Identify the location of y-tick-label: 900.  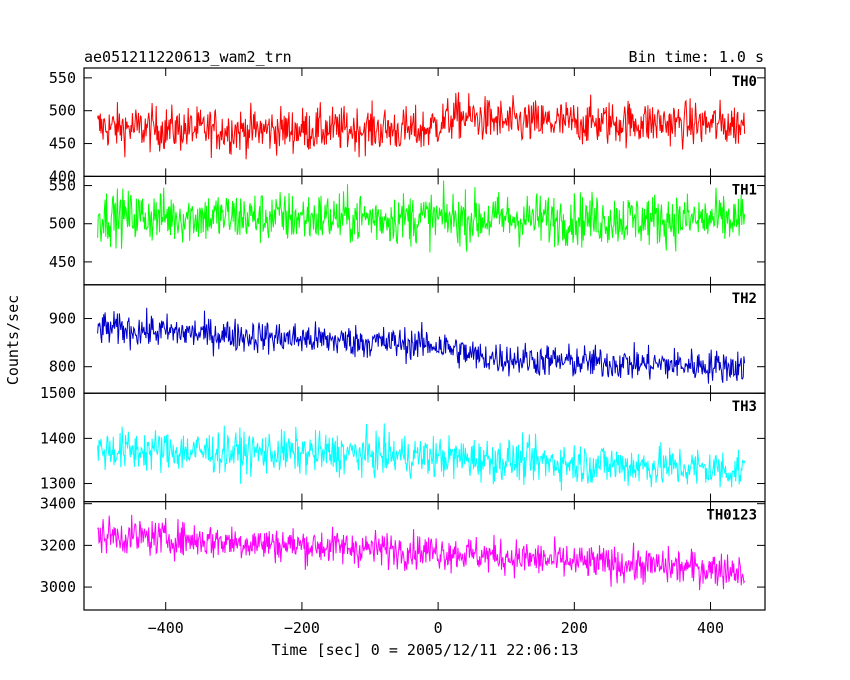
(62, 319).